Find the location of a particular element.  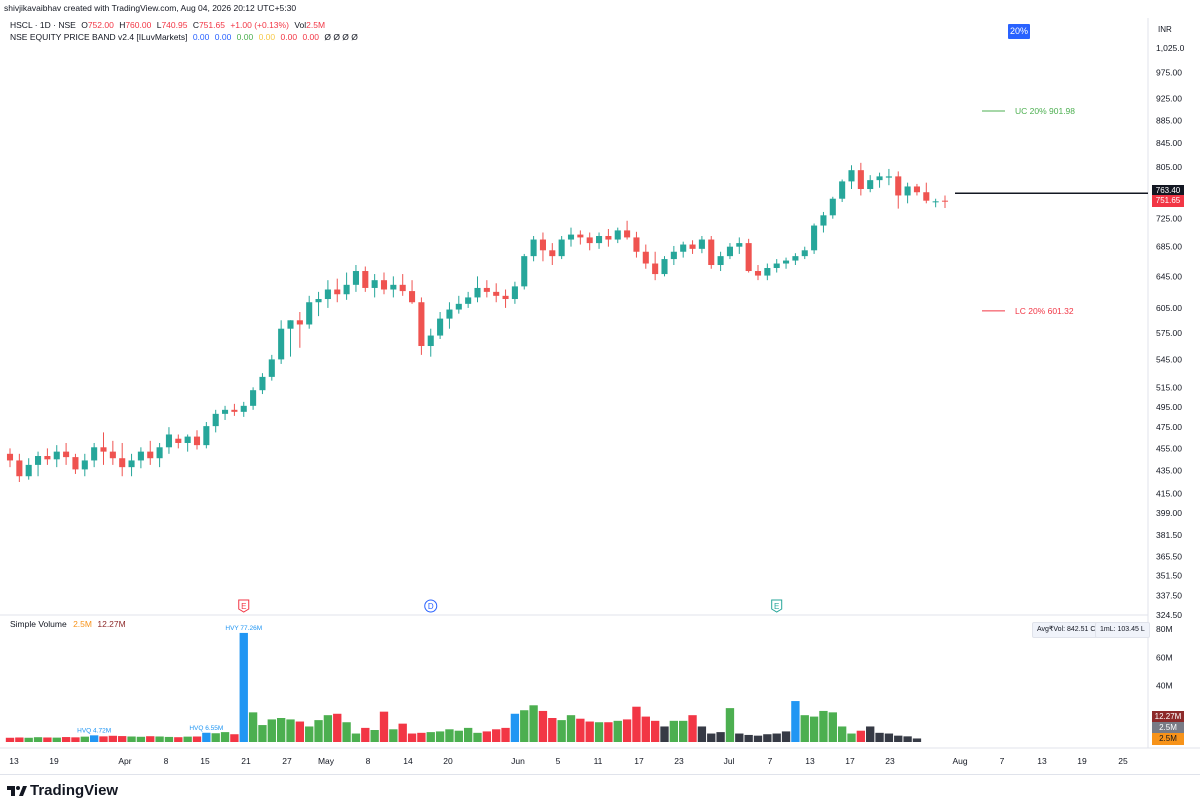

currency-label: INR is located at coordinates (1165, 29).